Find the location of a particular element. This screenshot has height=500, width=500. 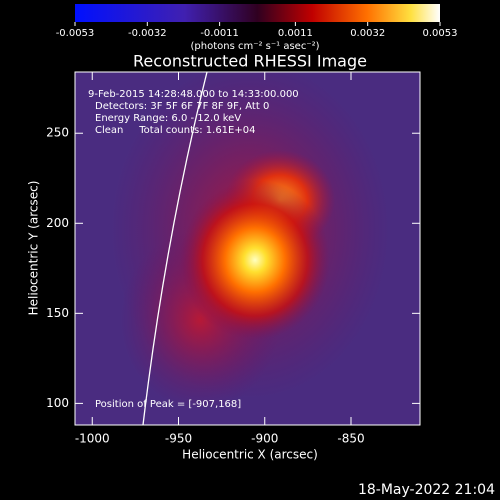

x-tick-label: -950 is located at coordinates (178, 439).